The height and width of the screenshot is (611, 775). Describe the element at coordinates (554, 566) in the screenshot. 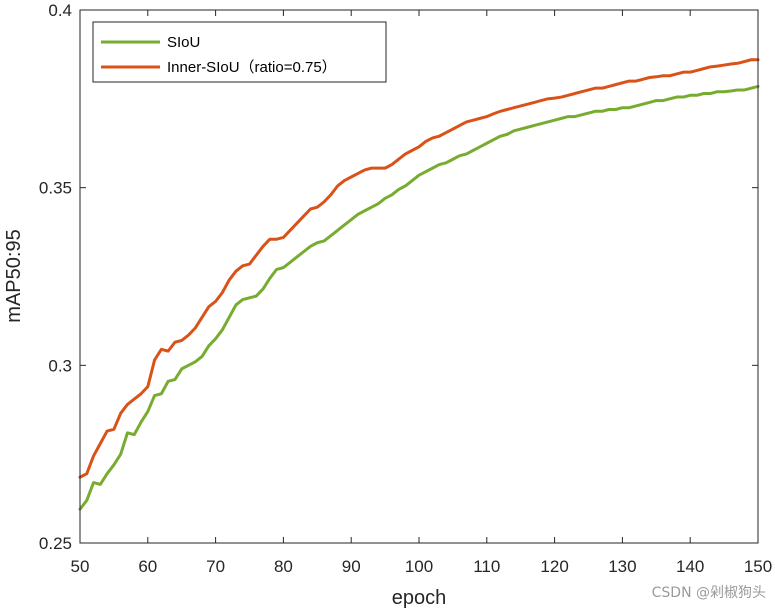

I see `x-tick-label: 120` at that location.